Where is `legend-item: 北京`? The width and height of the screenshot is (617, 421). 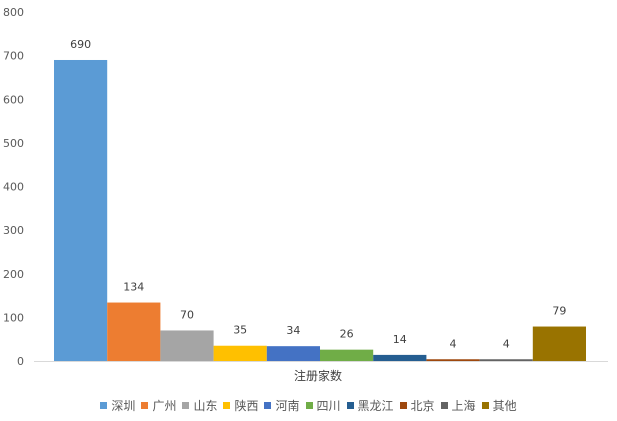
legend-item: 北京 is located at coordinates (417, 405).